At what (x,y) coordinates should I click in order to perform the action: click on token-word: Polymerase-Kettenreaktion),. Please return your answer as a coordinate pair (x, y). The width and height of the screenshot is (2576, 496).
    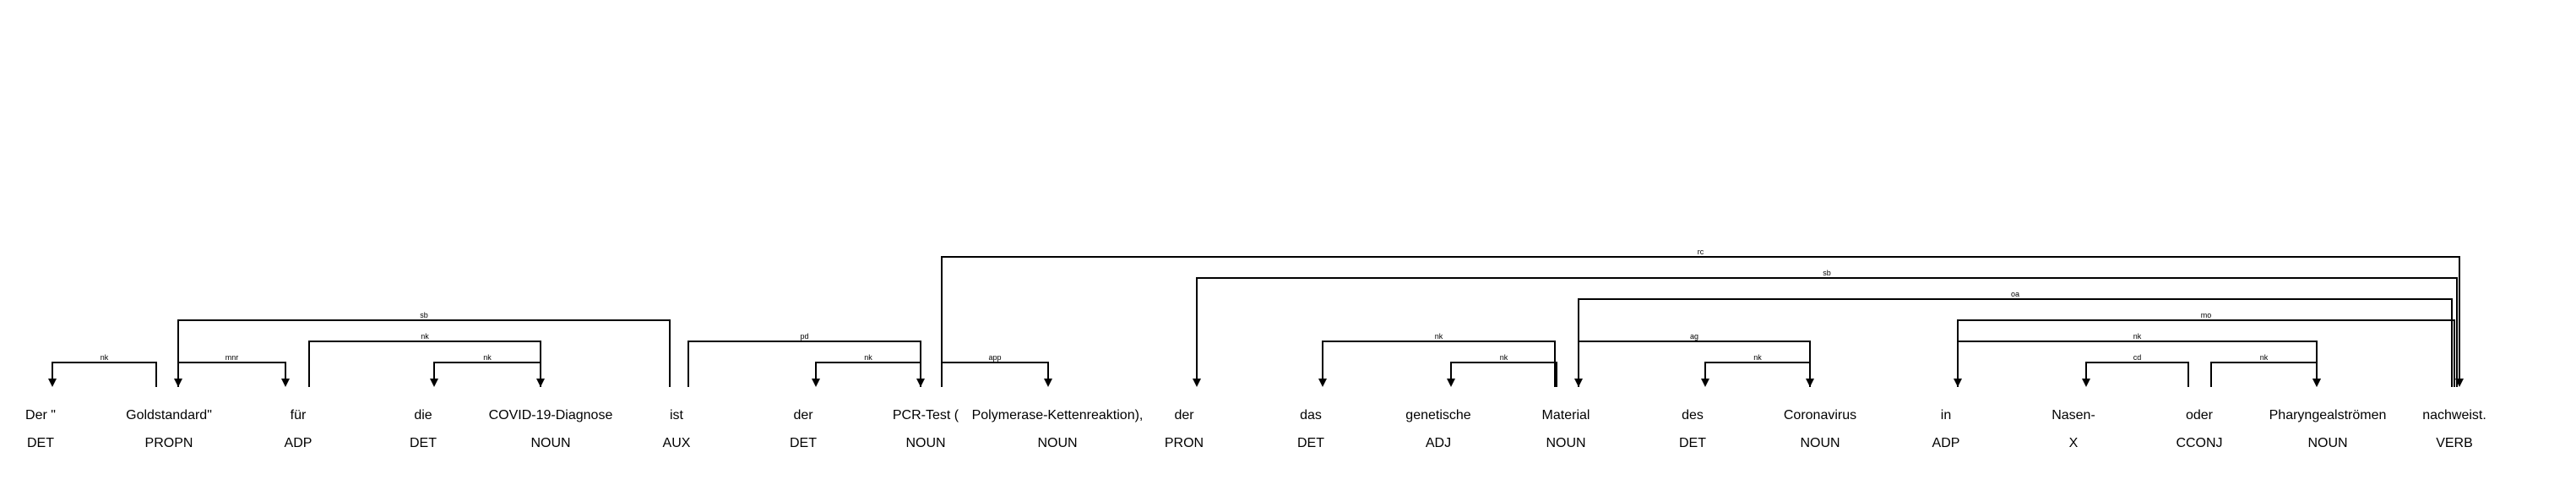
    Looking at the image, I should click on (1058, 415).